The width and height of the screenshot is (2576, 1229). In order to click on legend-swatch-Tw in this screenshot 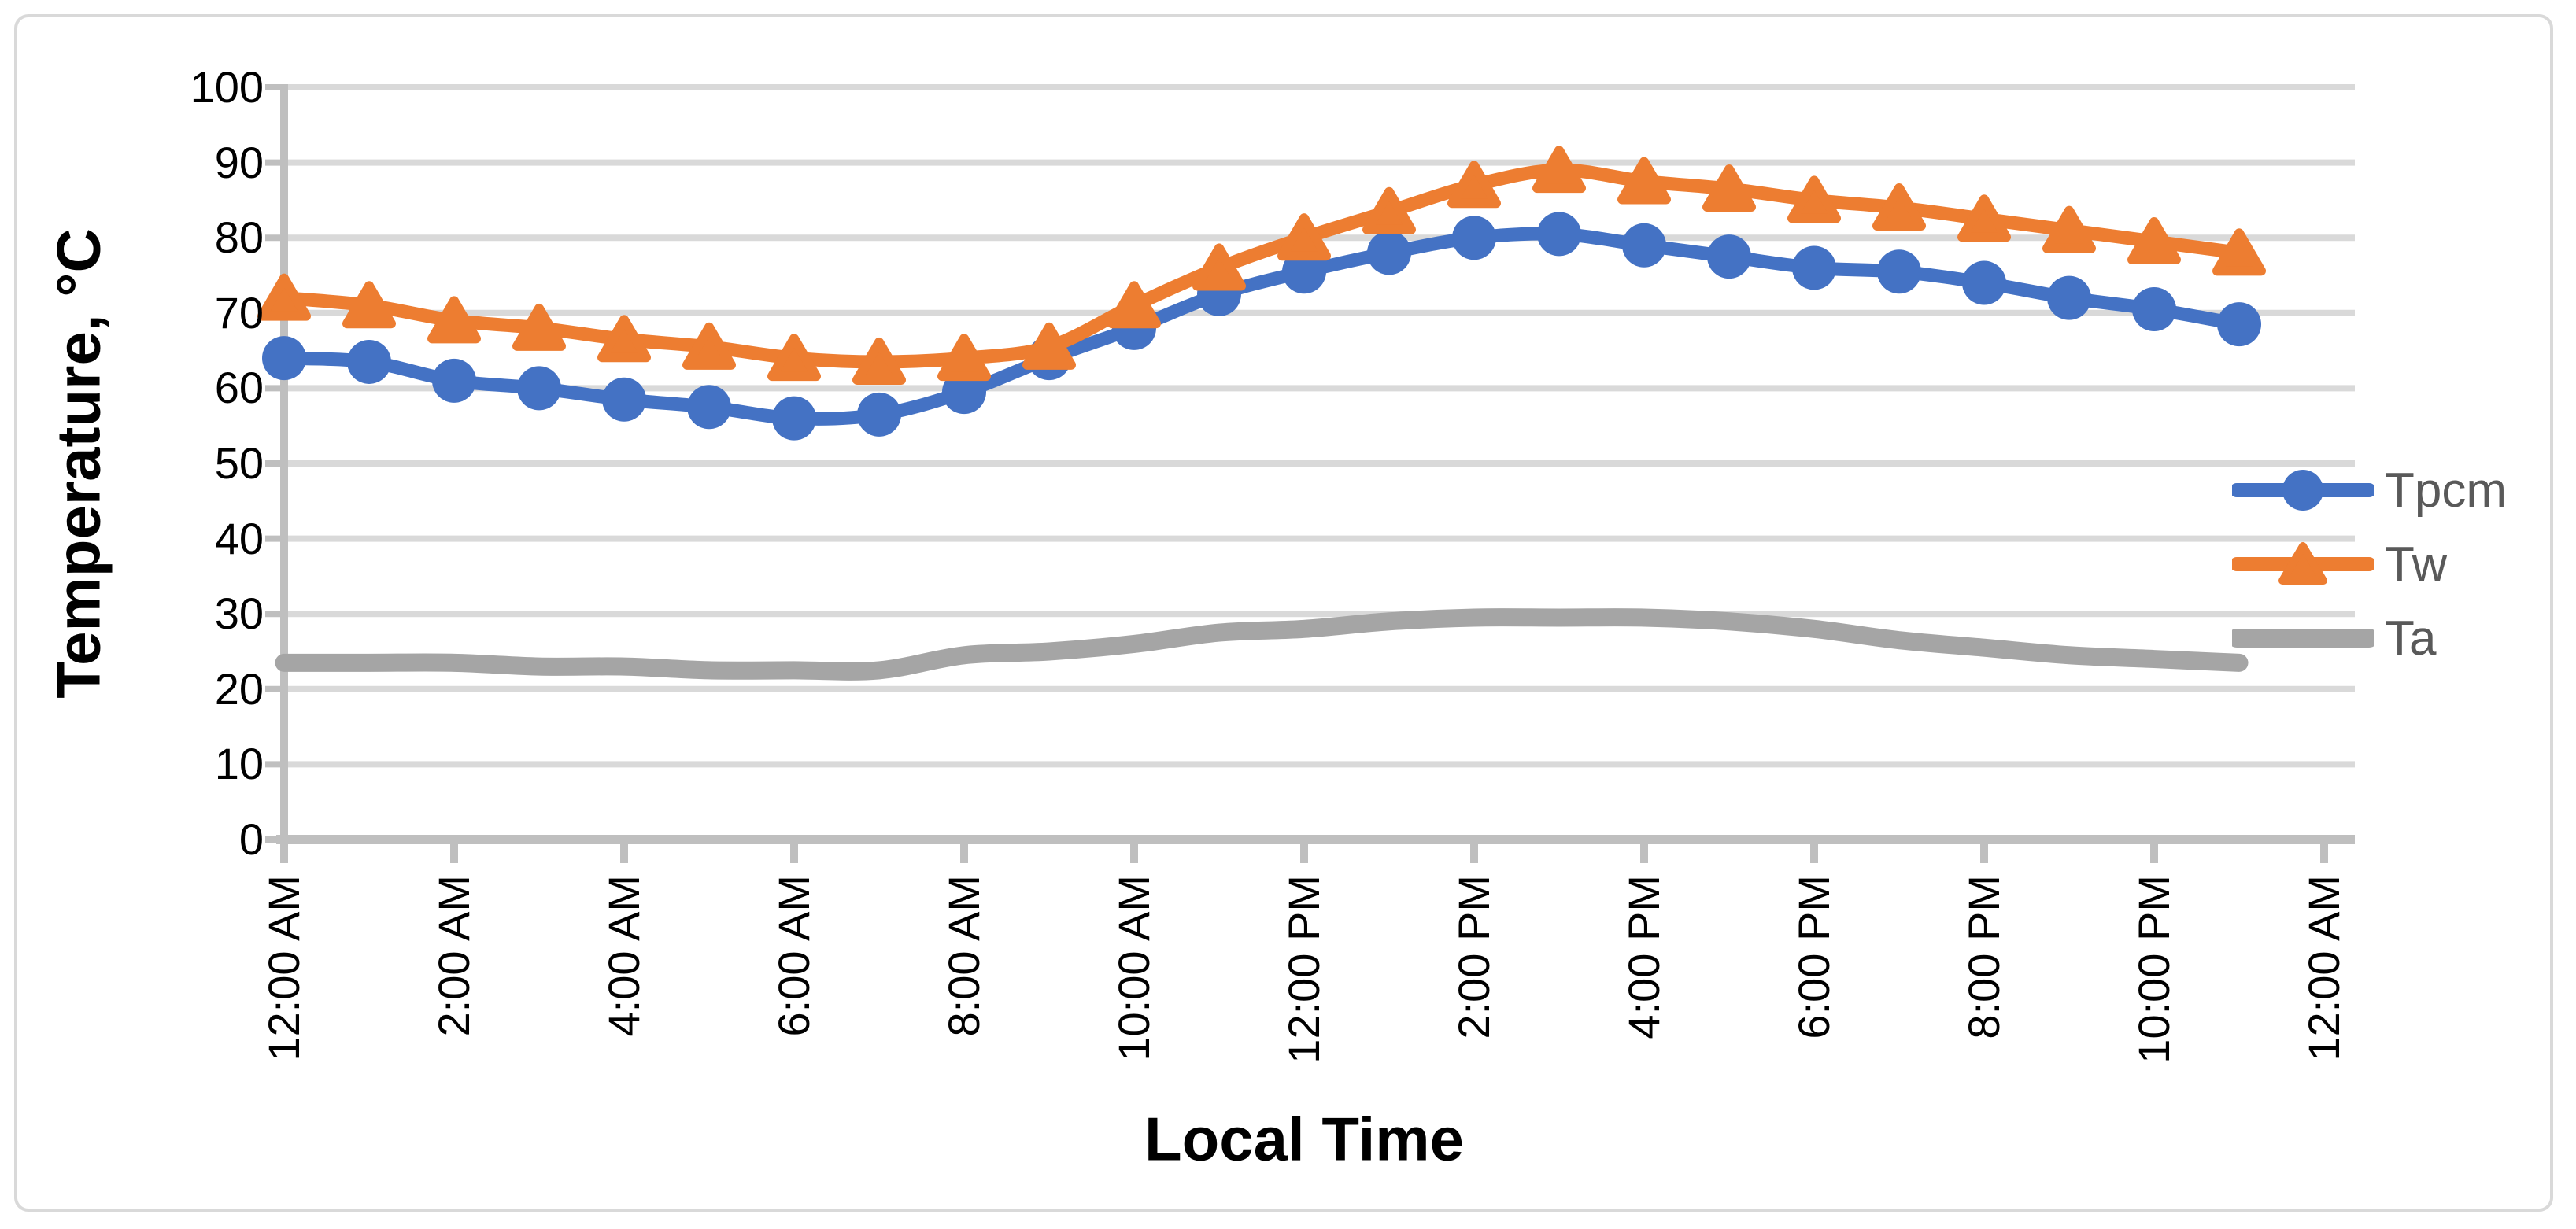, I will do `click(2303, 563)`.